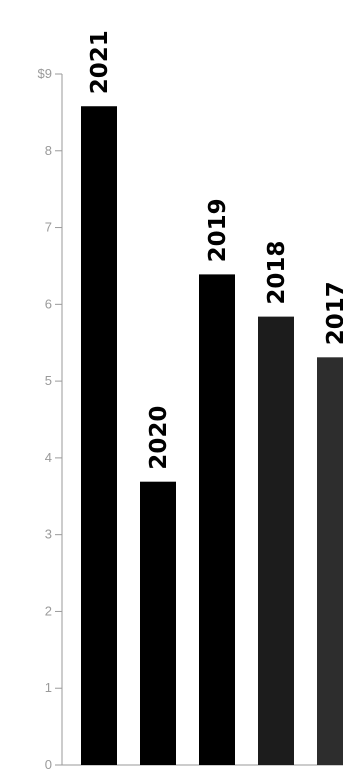 The width and height of the screenshot is (343, 770). What do you see at coordinates (48, 534) in the screenshot?
I see `y-tick-label: 3` at bounding box center [48, 534].